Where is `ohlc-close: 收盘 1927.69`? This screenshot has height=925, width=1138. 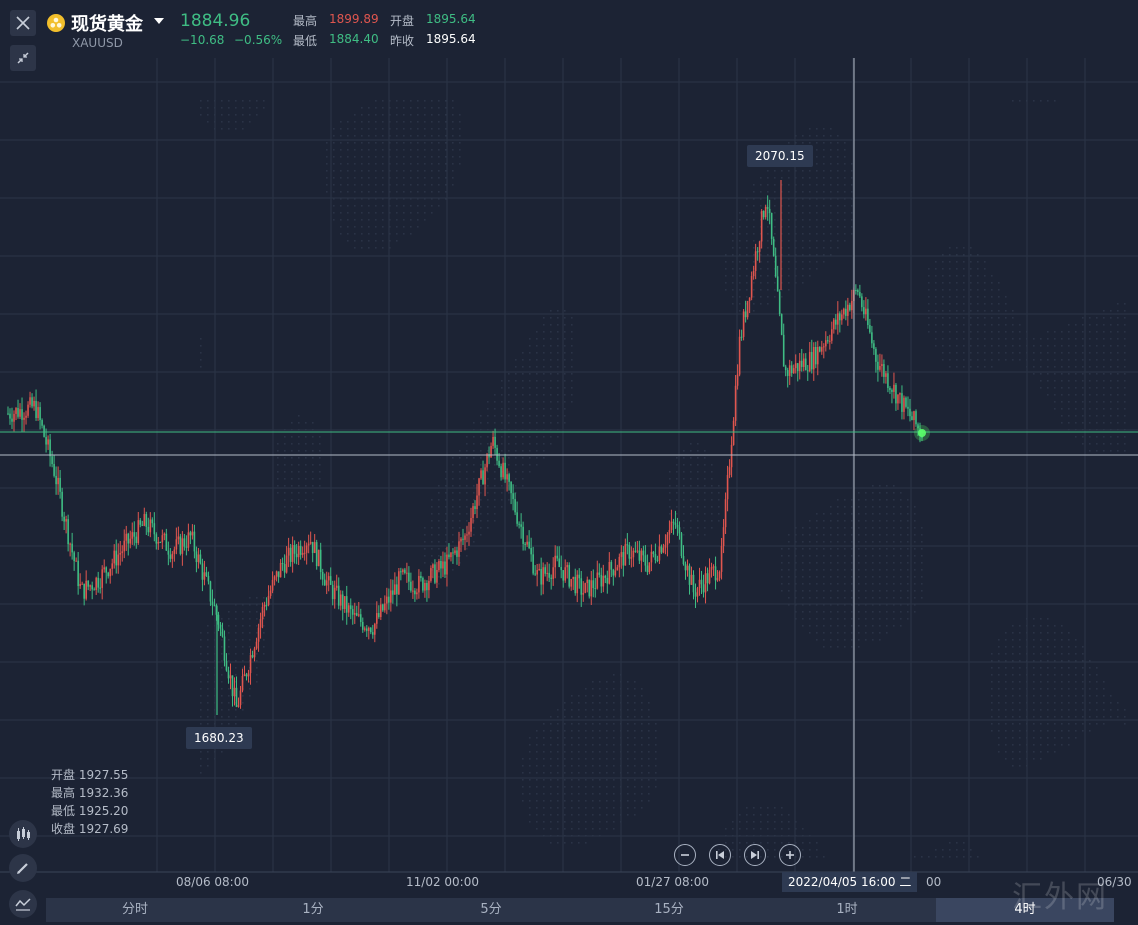
ohlc-close: 收盘 1927.69 is located at coordinates (90, 829).